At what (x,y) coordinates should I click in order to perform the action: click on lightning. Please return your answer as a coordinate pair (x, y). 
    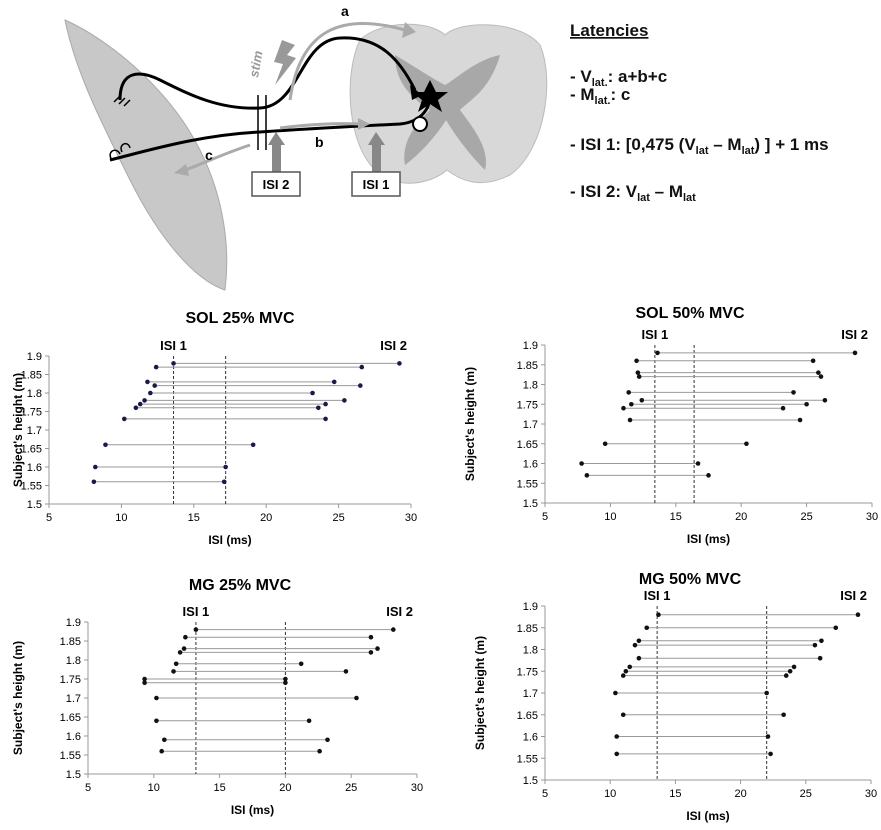
    Looking at the image, I should click on (285, 62).